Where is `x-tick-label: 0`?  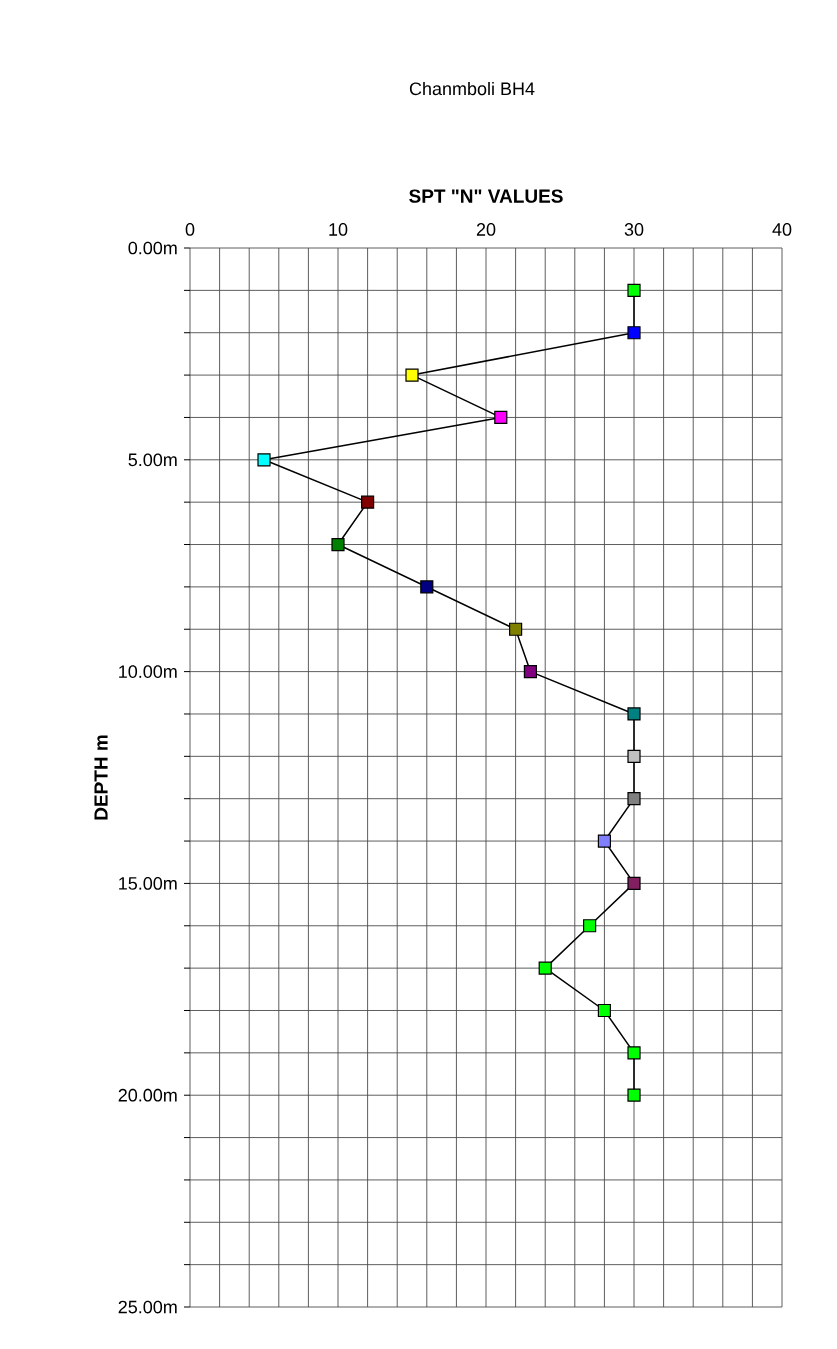 x-tick-label: 0 is located at coordinates (190, 229).